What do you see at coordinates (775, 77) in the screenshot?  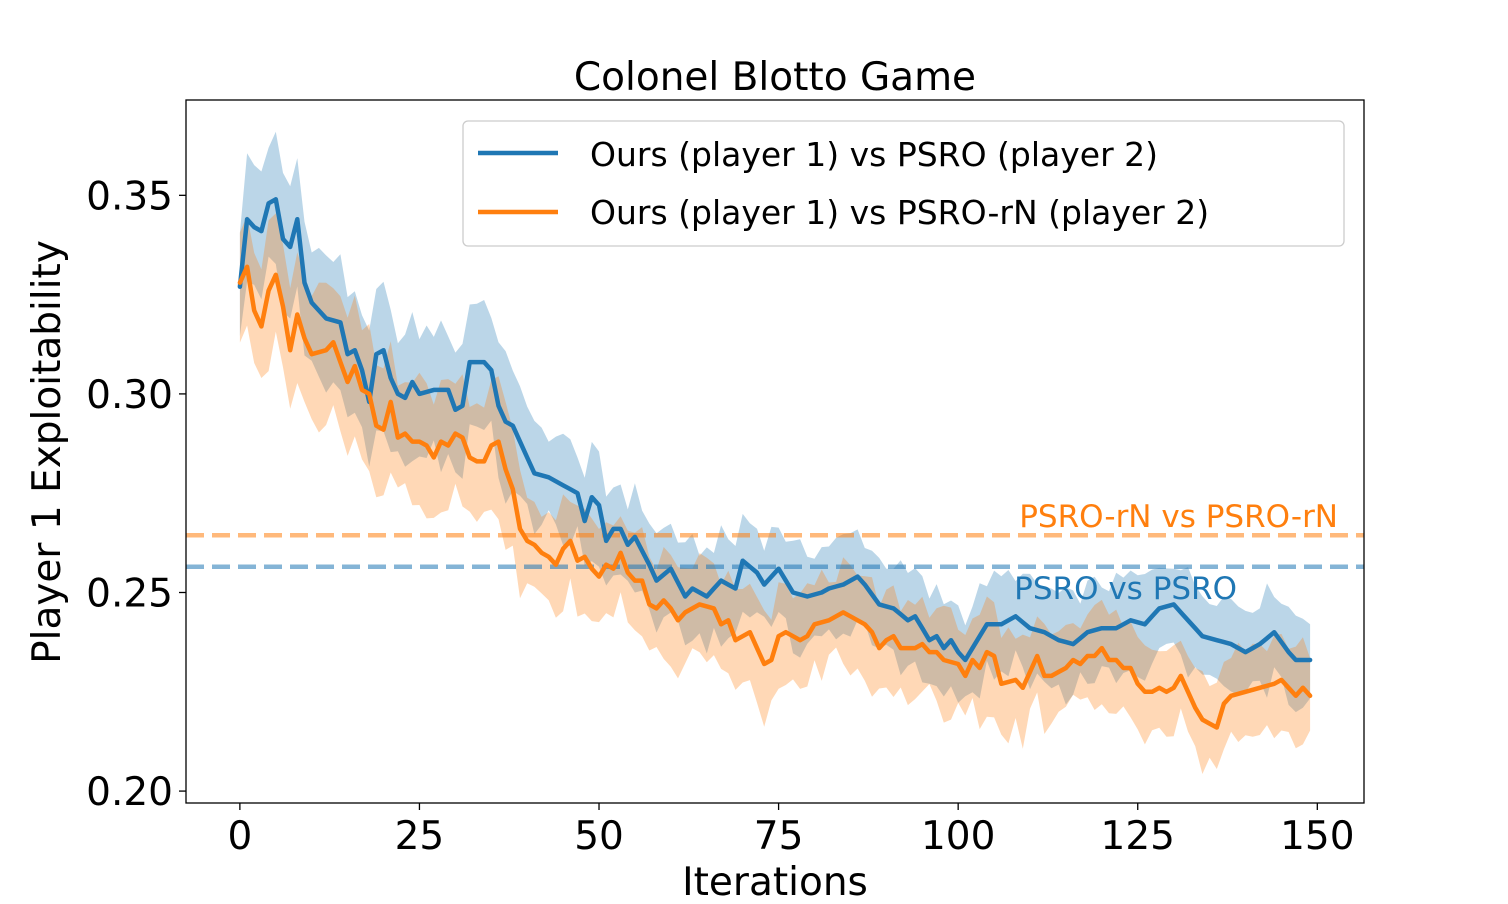 I see `chart-title: Colonel Blotto Game` at bounding box center [775, 77].